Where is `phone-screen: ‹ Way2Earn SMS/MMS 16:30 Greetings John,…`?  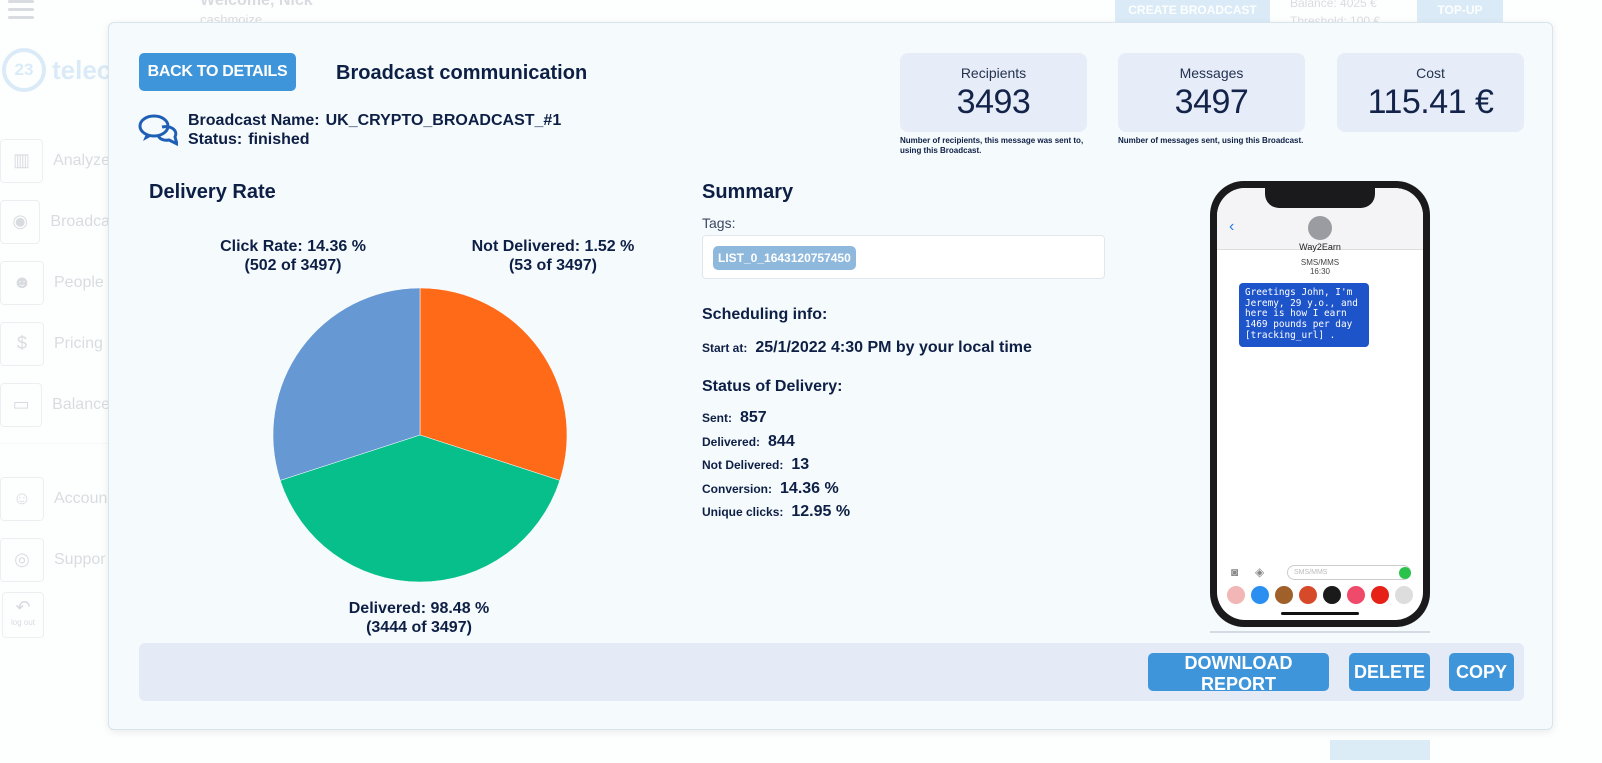 phone-screen: ‹ Way2Earn SMS/MMS 16:30 Greetings John,… is located at coordinates (1320, 404).